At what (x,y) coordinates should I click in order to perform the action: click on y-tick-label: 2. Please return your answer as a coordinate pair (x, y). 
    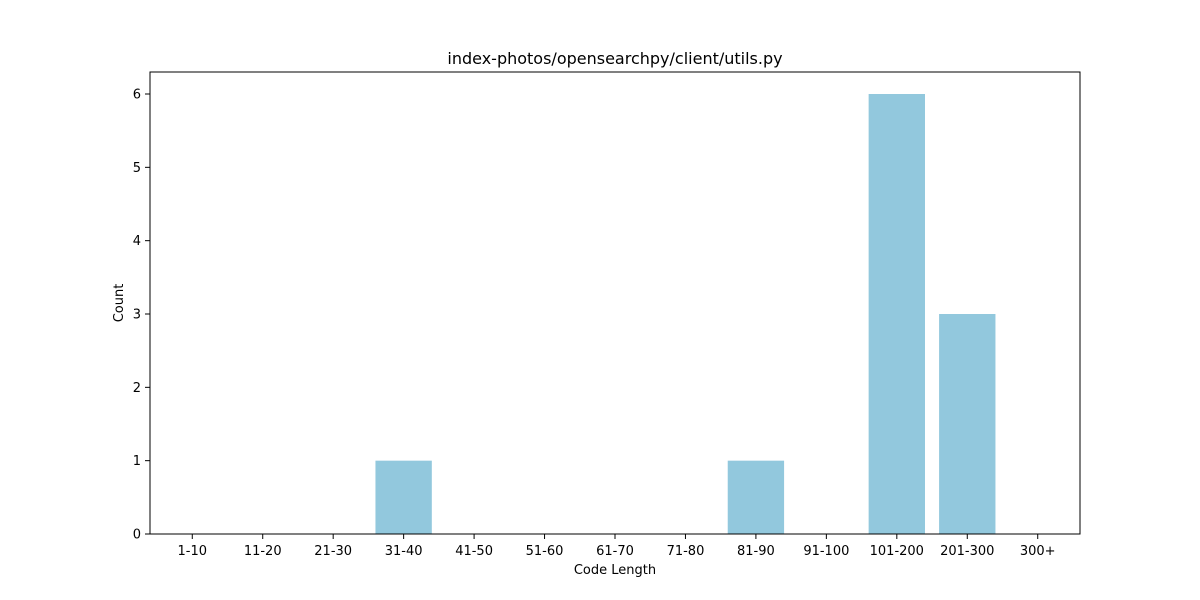
    Looking at the image, I should click on (137, 388).